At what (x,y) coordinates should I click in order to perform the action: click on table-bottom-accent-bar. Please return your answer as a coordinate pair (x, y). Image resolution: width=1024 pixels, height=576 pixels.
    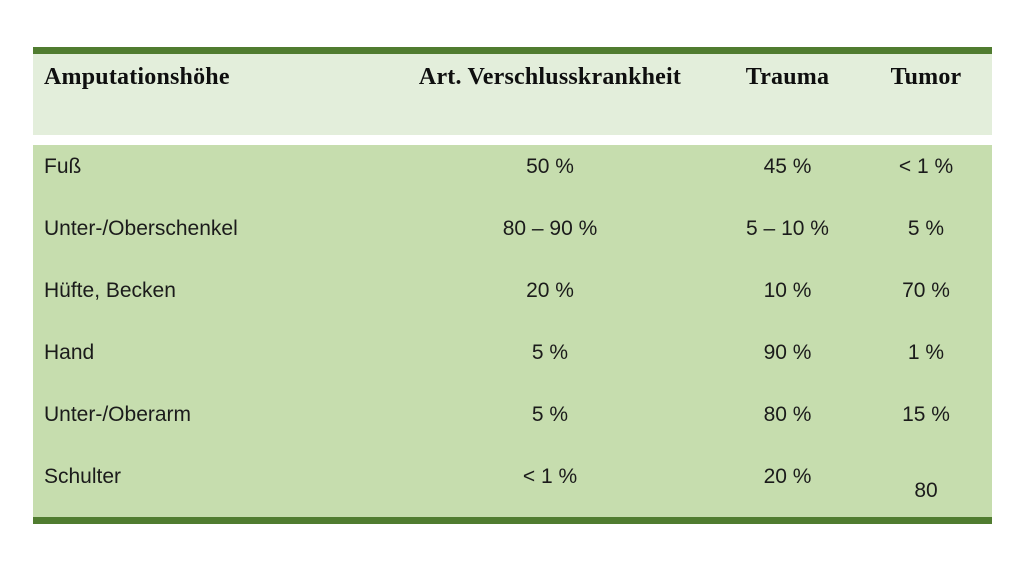
    Looking at the image, I should click on (512, 520).